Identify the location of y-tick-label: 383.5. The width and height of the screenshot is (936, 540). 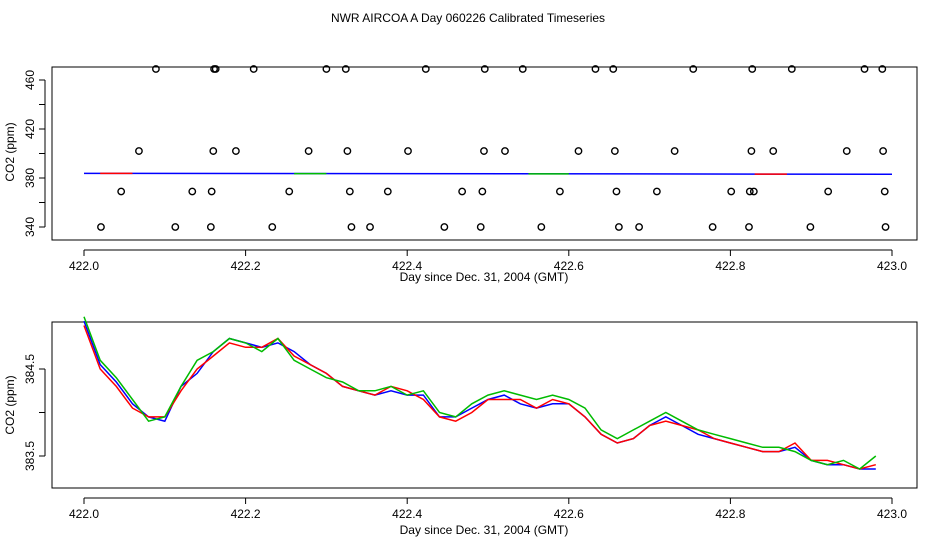
(30, 456).